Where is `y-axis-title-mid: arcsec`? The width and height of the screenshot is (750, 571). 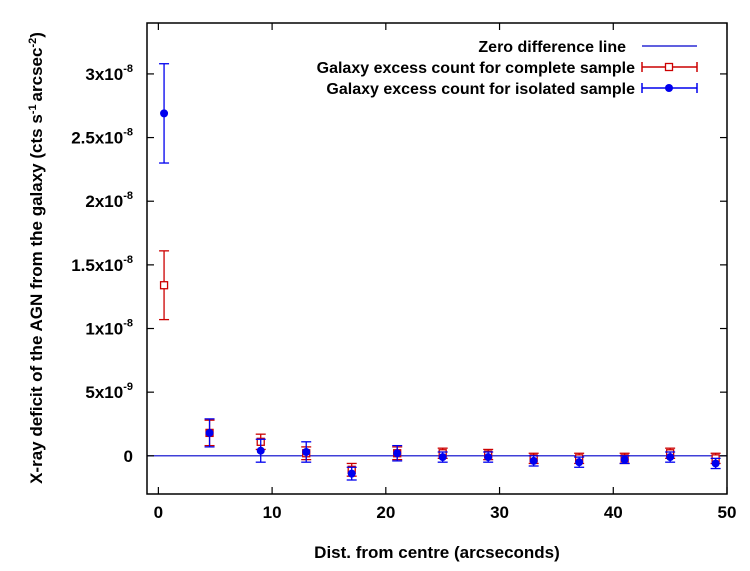
y-axis-title-mid: arcsec is located at coordinates (36, 75).